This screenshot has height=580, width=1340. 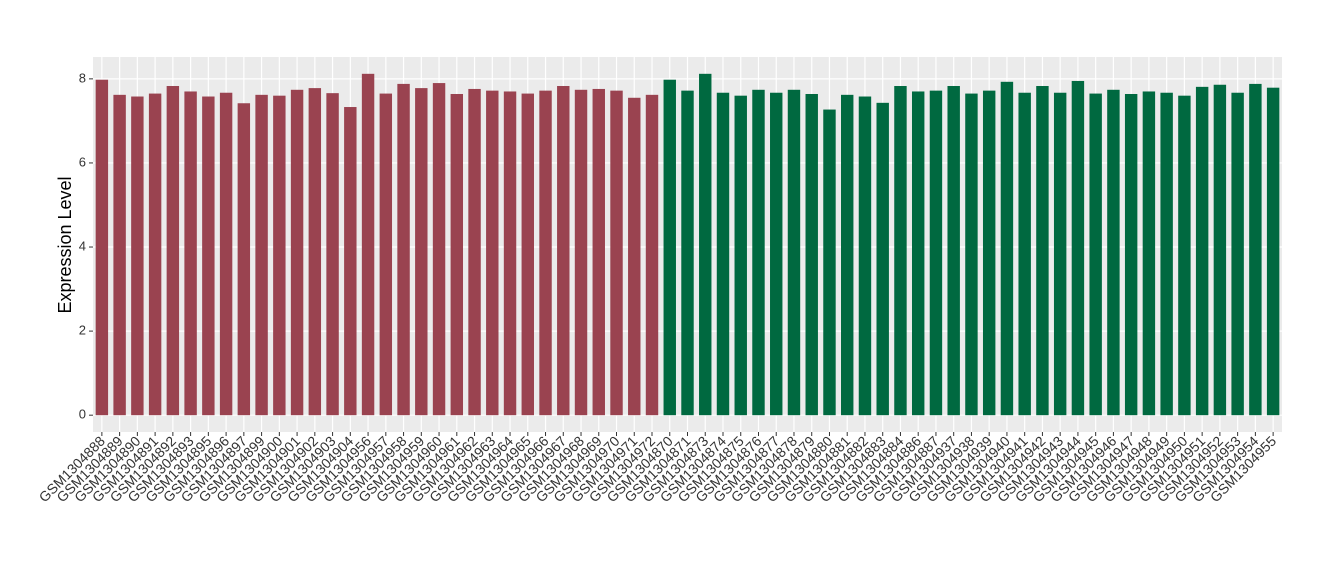 What do you see at coordinates (82, 330) in the screenshot?
I see `y-tick-label: 2` at bounding box center [82, 330].